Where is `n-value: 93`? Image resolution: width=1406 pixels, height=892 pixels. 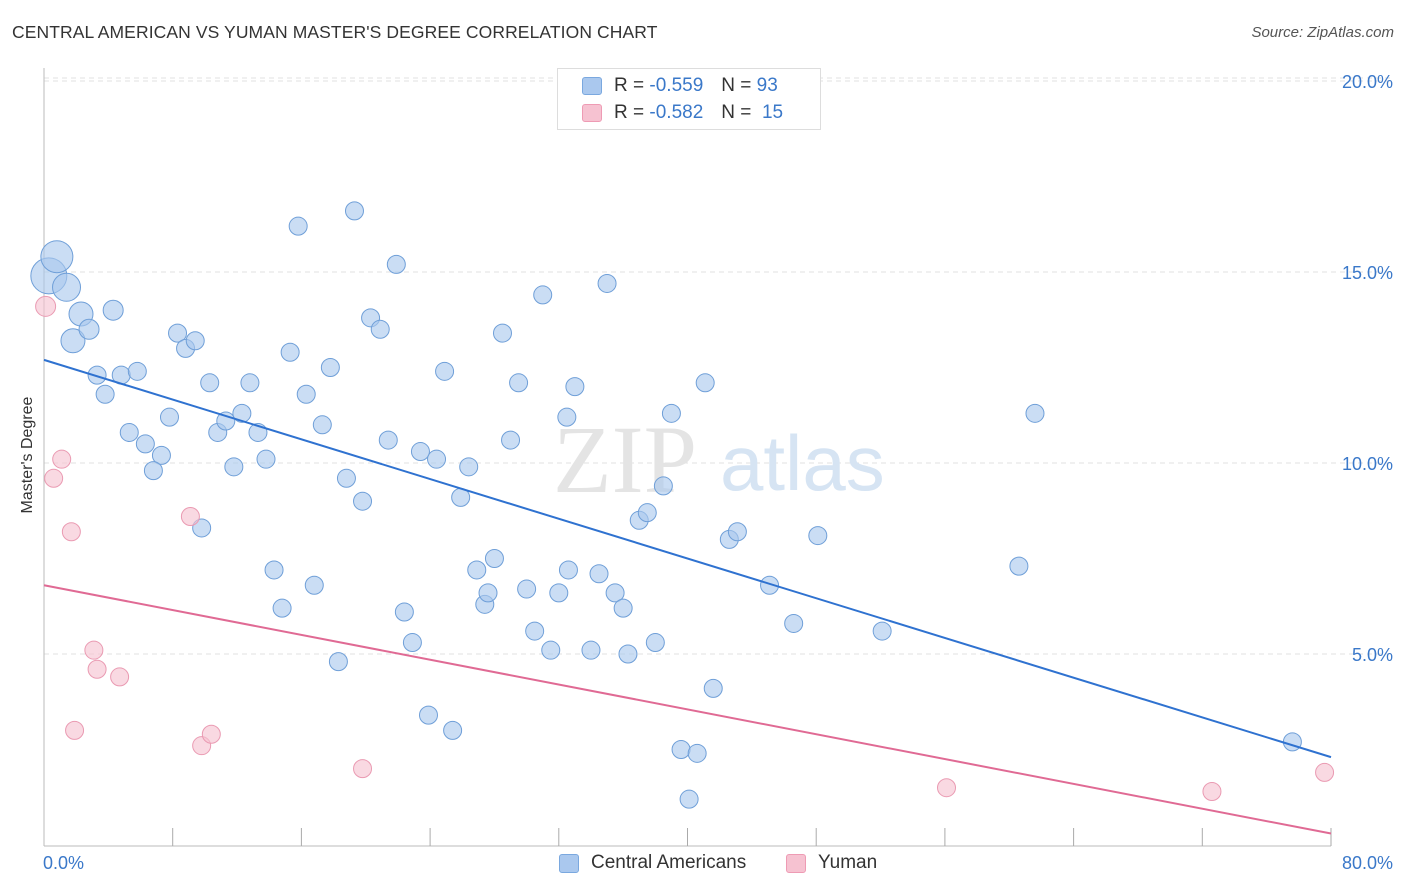
n-value: 93 is located at coordinates (767, 85).